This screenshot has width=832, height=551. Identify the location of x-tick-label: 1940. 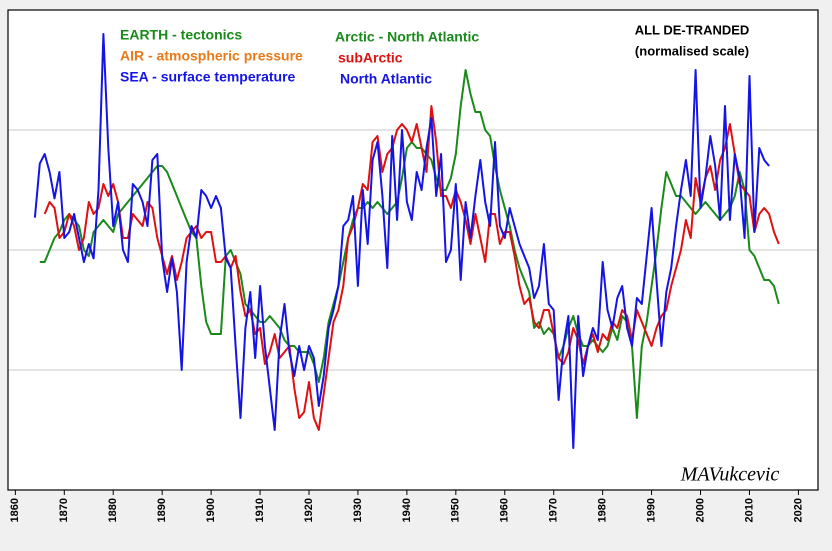
(407, 510).